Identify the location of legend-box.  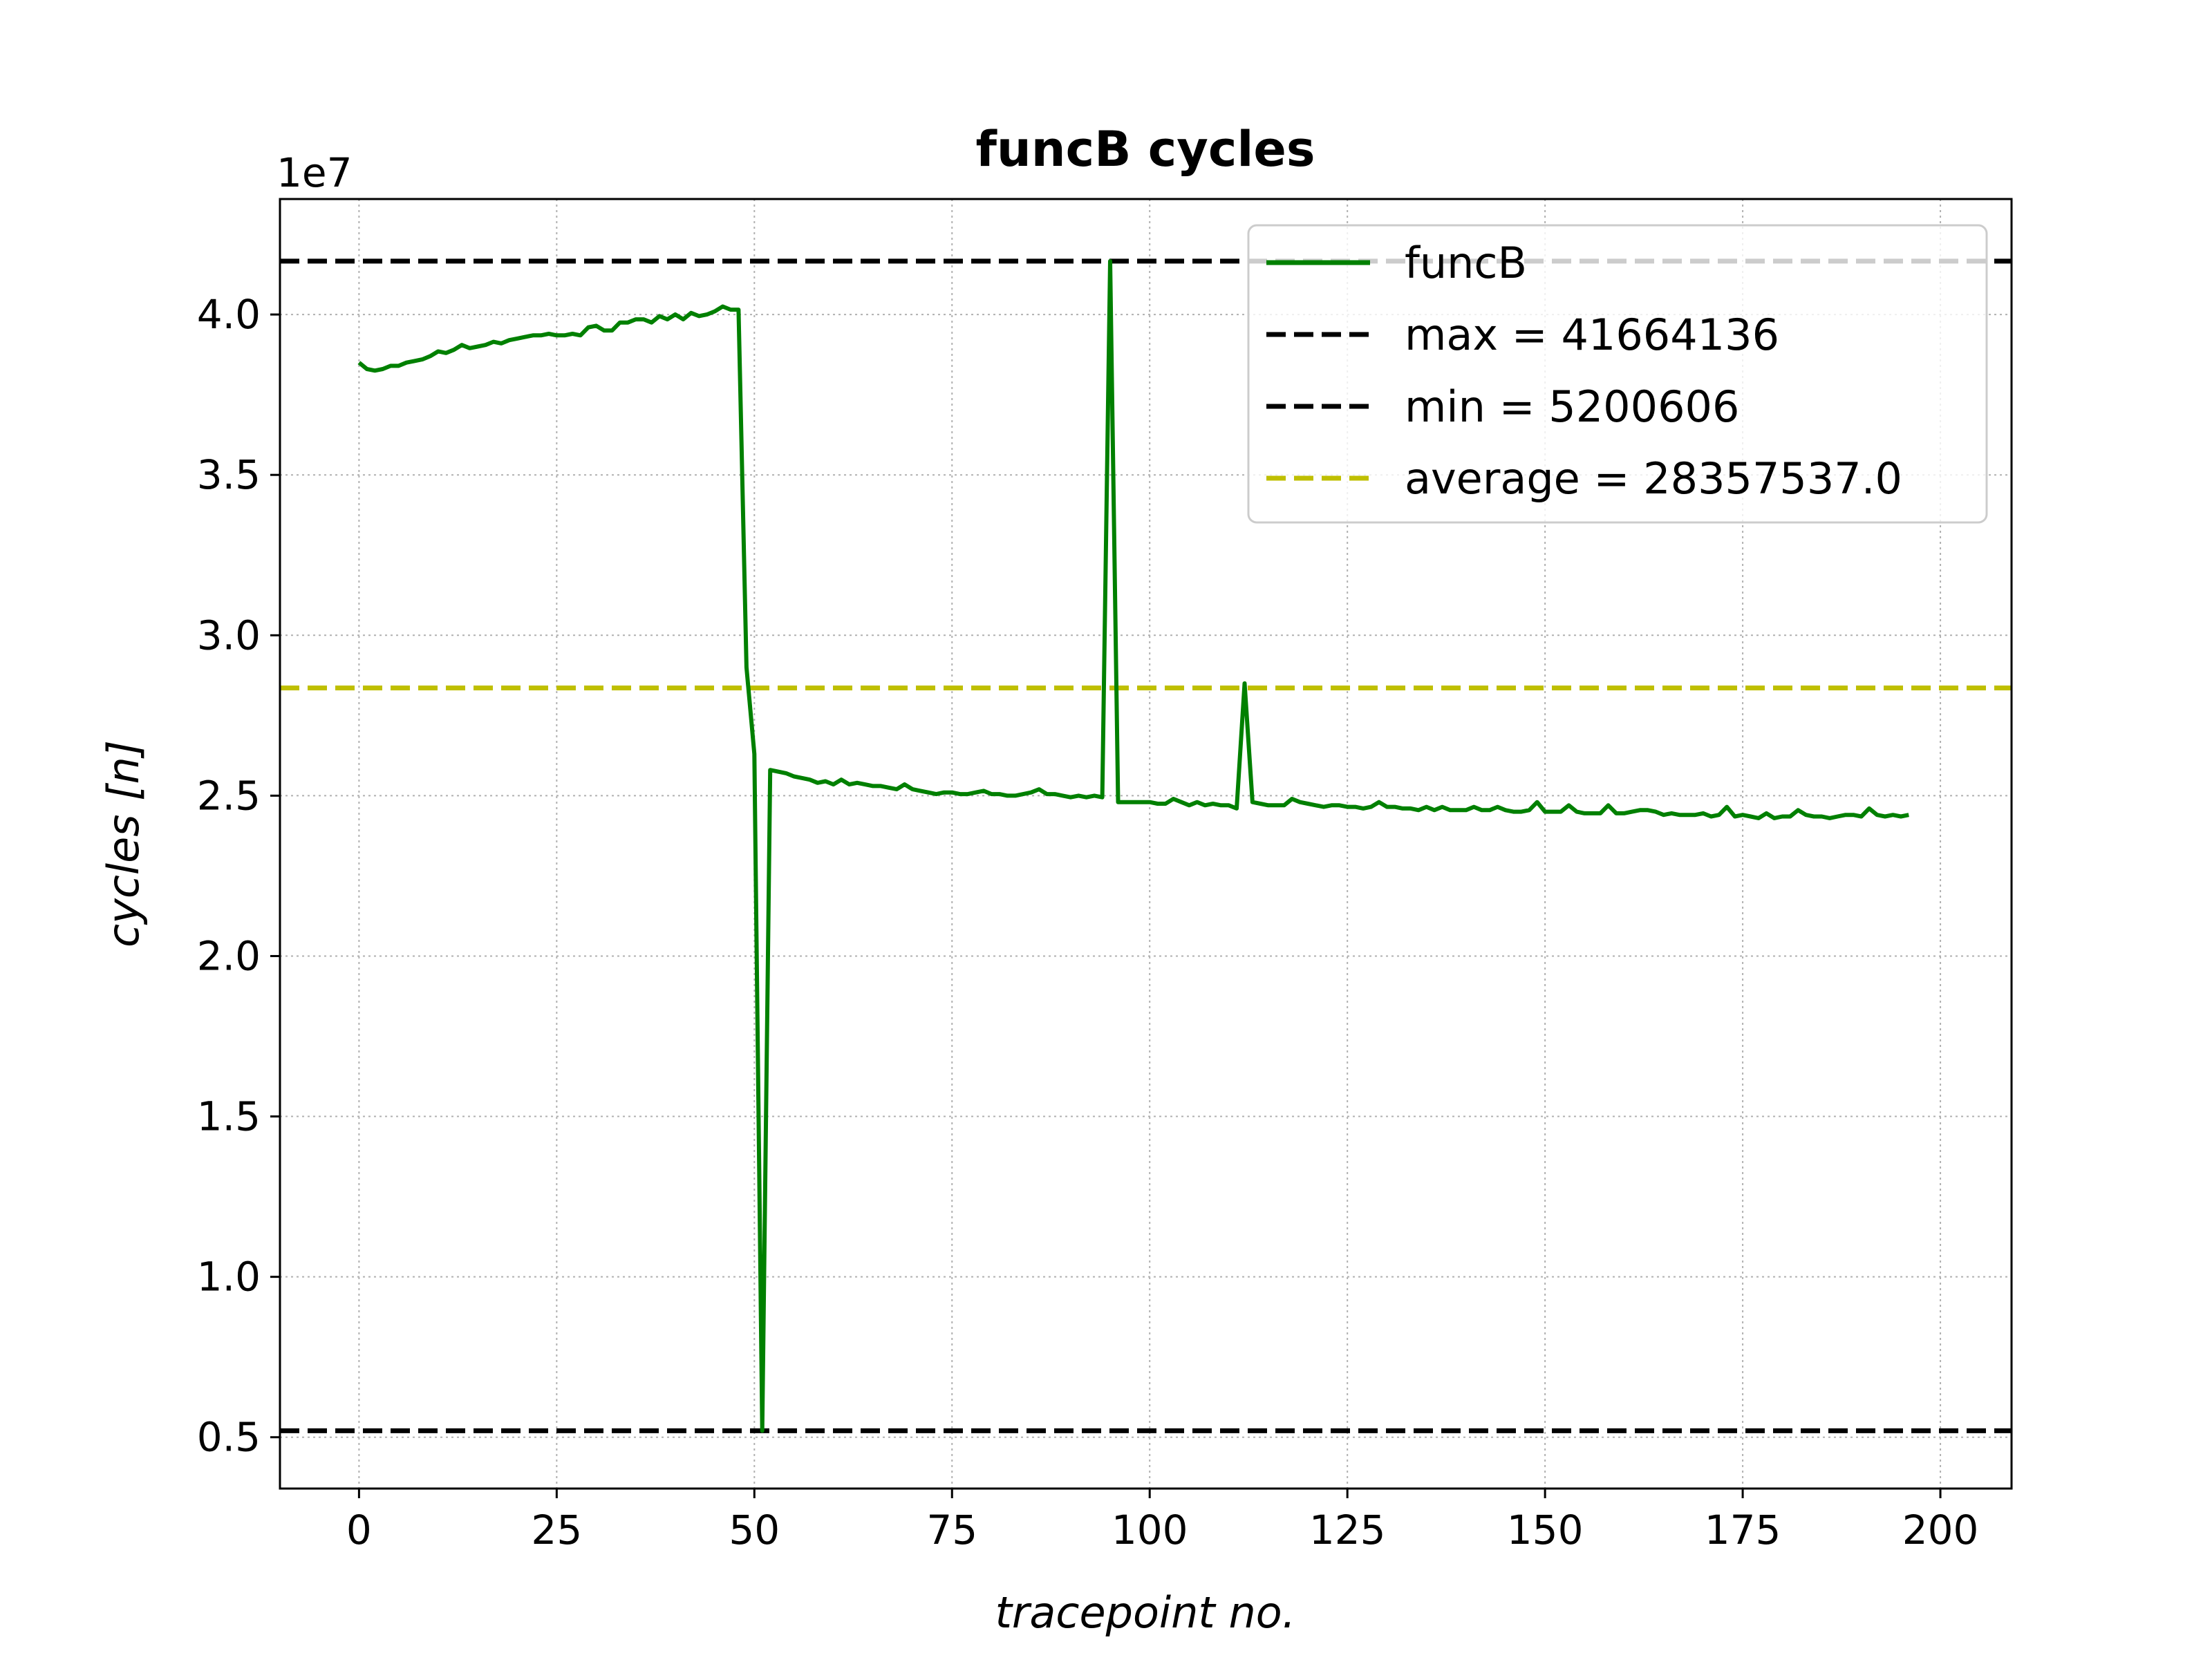
(1618, 374).